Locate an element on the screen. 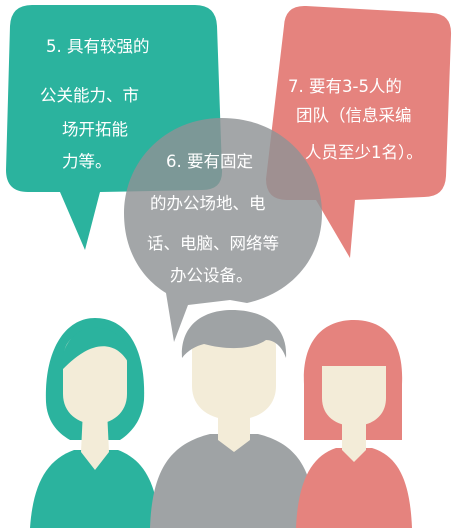 The image size is (458, 528). person-middle-body is located at coordinates (233, 481).